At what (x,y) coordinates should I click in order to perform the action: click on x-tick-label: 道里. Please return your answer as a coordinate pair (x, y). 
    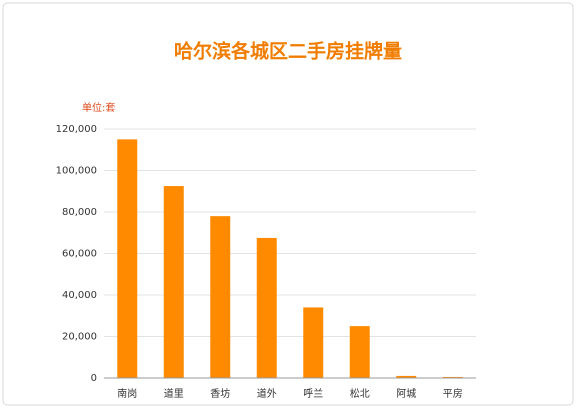
    Looking at the image, I should click on (174, 393).